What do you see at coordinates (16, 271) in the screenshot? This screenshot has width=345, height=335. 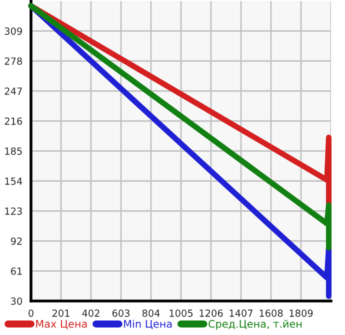 I see `y-tick-label: 61` at bounding box center [16, 271].